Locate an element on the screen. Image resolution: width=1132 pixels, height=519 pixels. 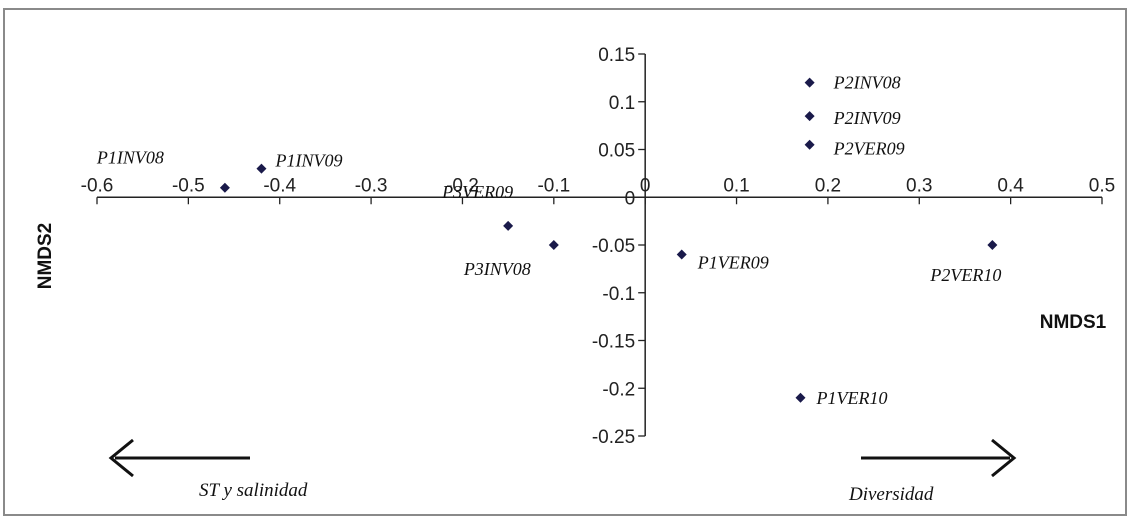
point-label: P2INV09 is located at coordinates (867, 118).